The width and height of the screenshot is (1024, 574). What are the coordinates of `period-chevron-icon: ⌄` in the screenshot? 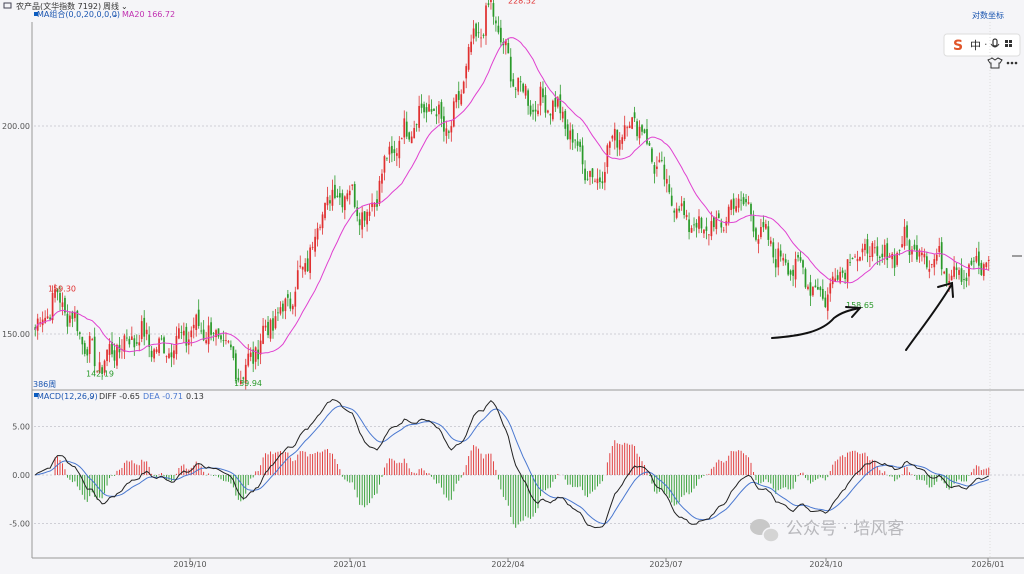 It's located at (124, 6).